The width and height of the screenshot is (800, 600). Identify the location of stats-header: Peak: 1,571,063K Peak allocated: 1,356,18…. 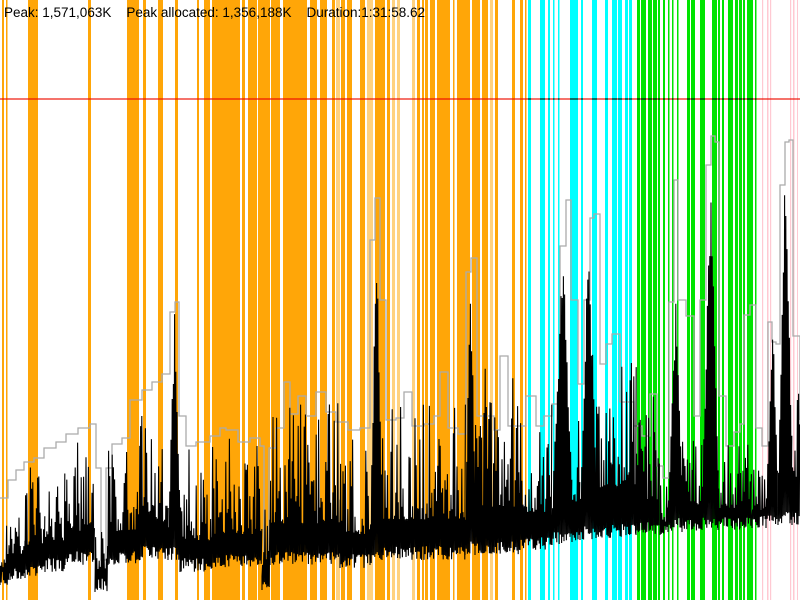
(222, 12).